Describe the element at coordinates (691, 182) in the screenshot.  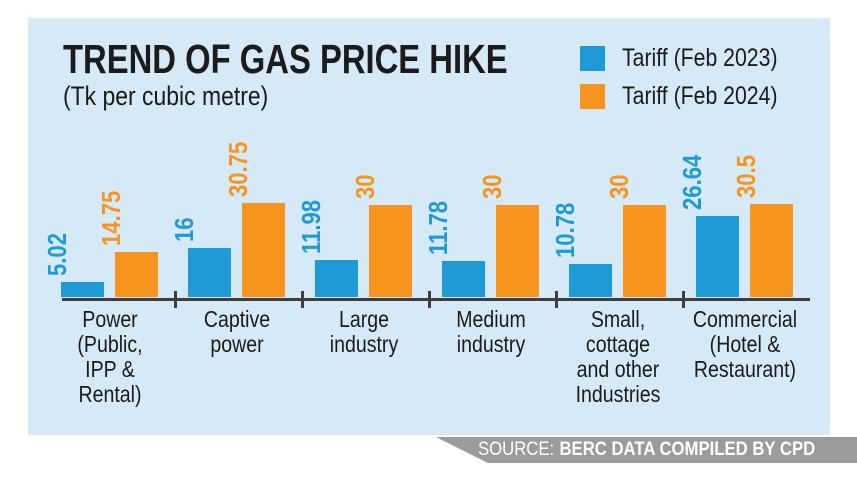
I see `value-label-feb2023-6: 26.64` at that location.